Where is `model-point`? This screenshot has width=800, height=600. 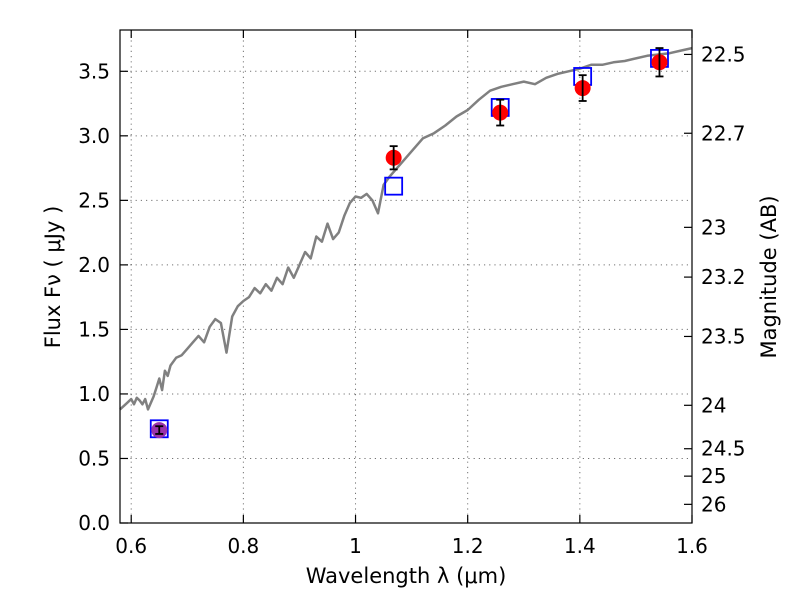 model-point is located at coordinates (394, 186).